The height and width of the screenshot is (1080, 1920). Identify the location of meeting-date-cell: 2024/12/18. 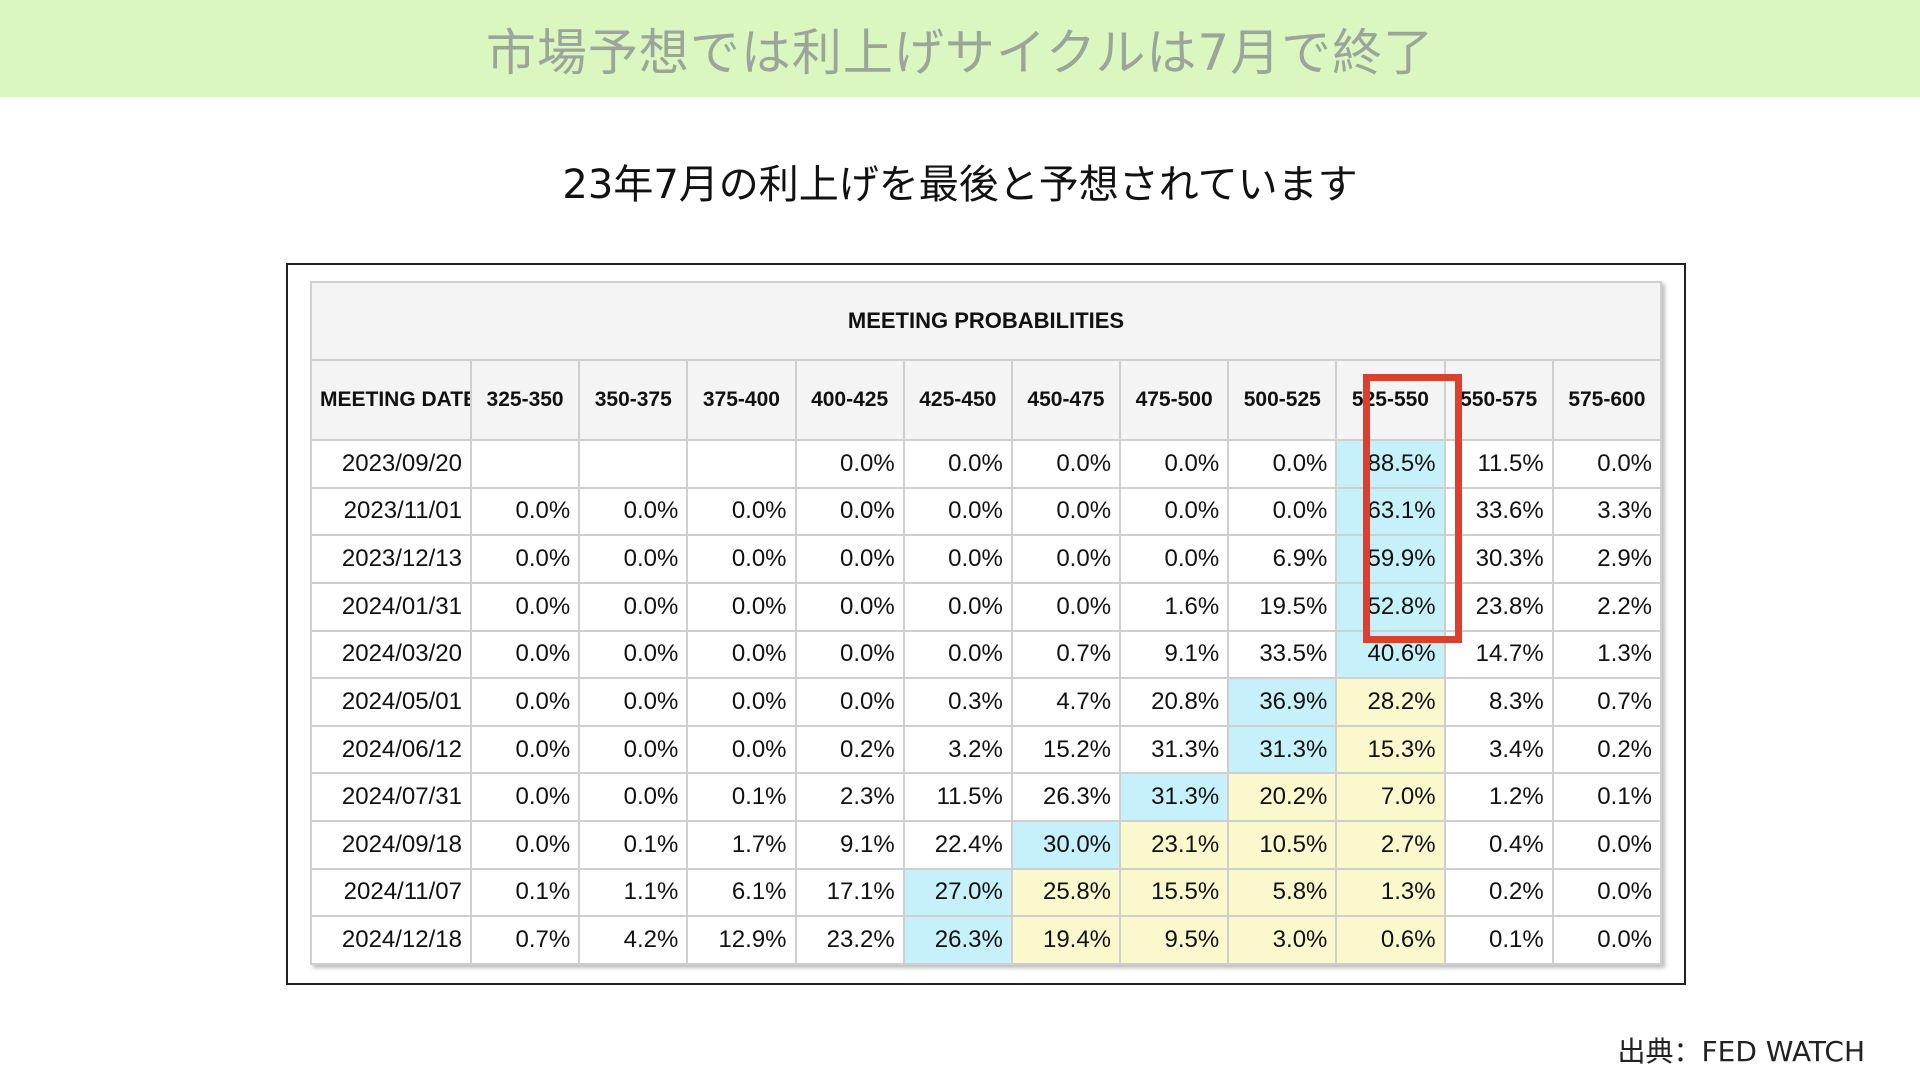
(391, 940).